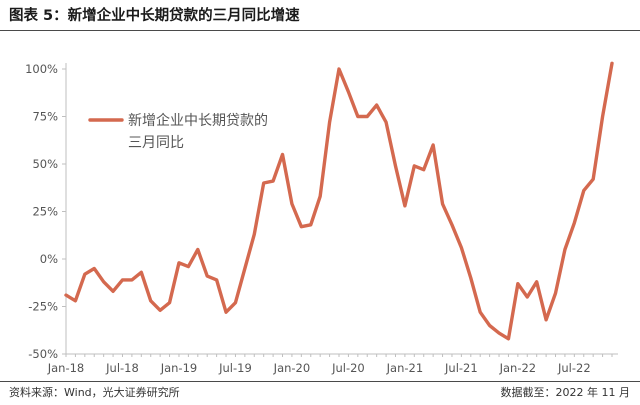 The width and height of the screenshot is (640, 405). What do you see at coordinates (198, 120) in the screenshot?
I see `legend-label: 新增企业中长期贷款的` at bounding box center [198, 120].